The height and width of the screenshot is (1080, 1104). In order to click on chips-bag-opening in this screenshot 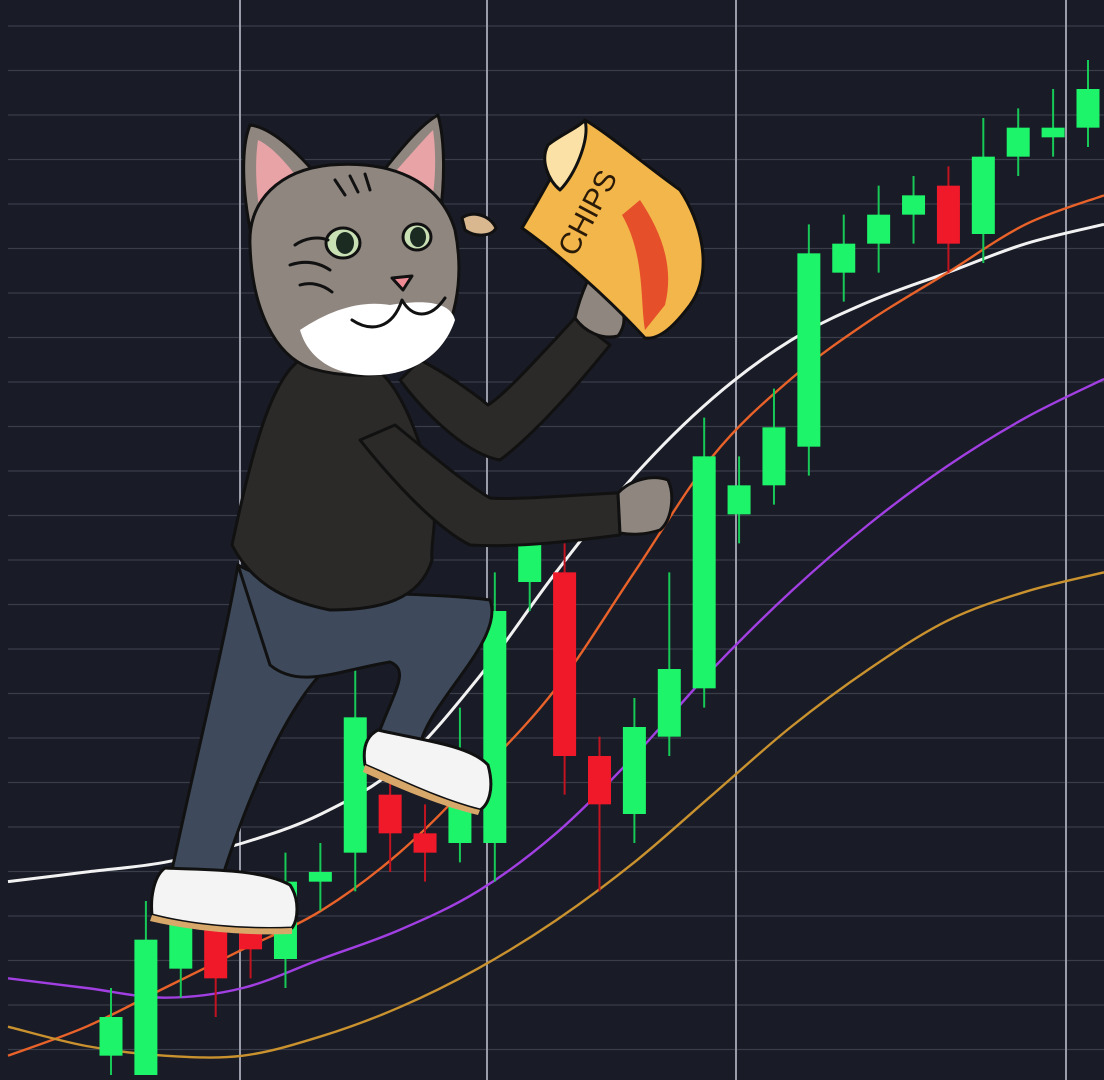, I will do `click(565, 155)`.